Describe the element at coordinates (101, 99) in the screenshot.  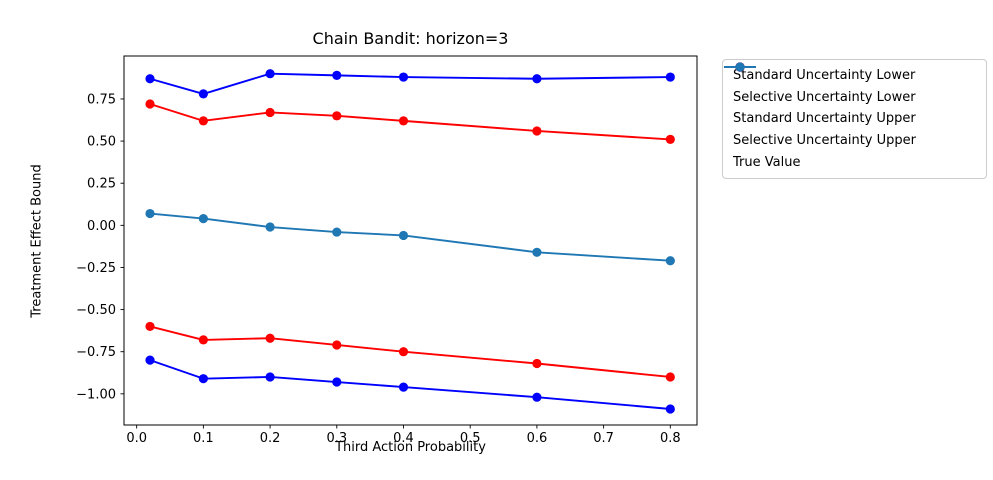
I see `y-tick-label: 0.75` at that location.